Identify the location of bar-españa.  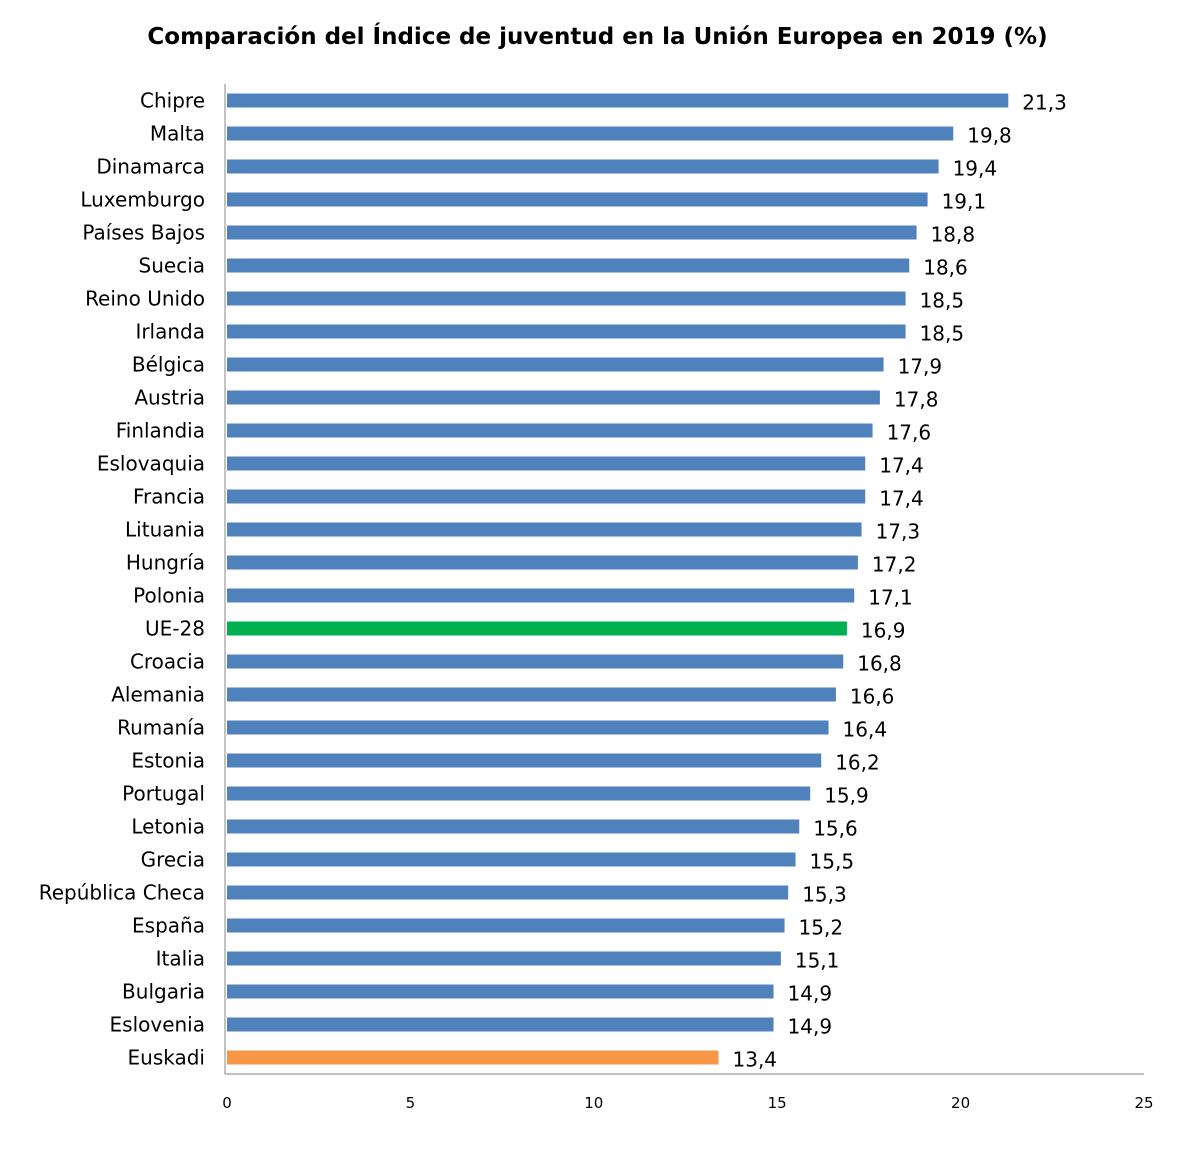
(506, 925).